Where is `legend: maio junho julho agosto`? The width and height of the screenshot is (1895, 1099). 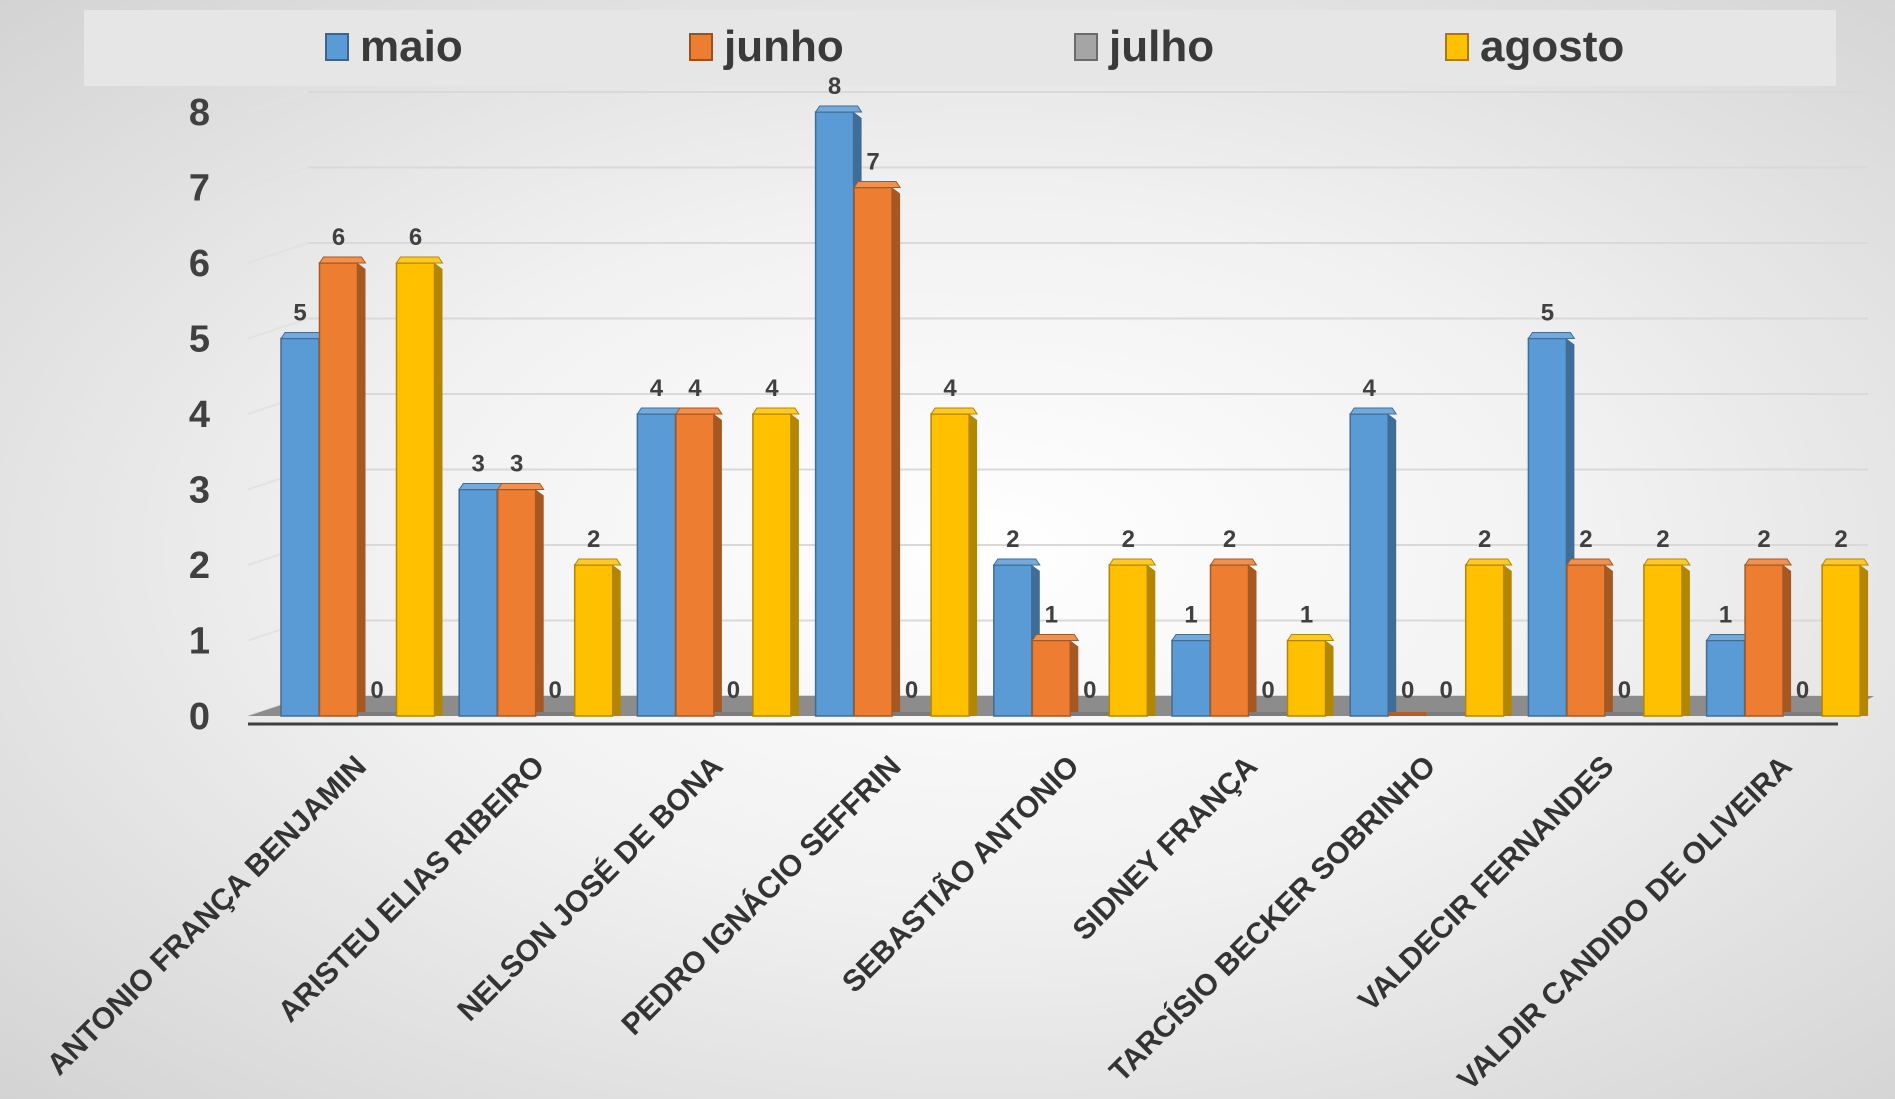
legend: maio junho julho agosto is located at coordinates (960, 48).